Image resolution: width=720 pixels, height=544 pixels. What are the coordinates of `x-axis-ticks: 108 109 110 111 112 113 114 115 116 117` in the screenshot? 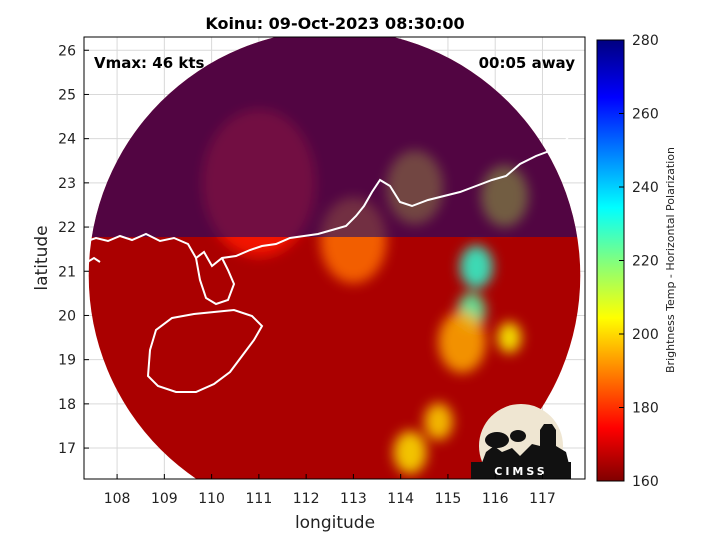 It's located at (330, 490).